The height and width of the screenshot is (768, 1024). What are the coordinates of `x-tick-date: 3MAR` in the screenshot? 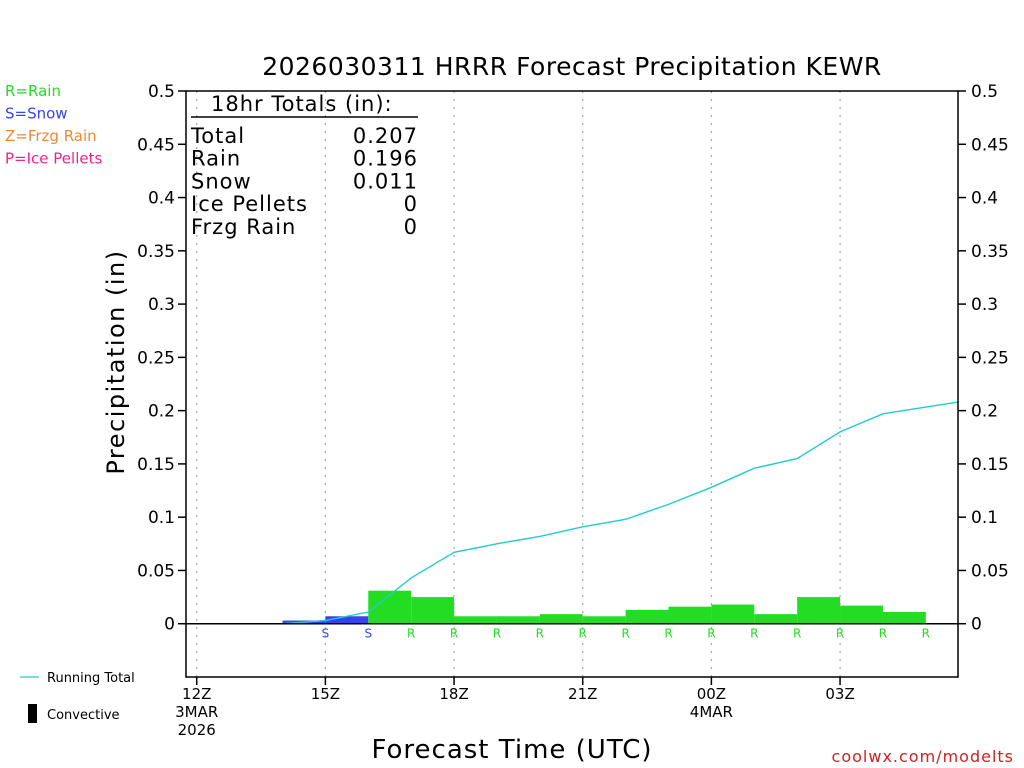 It's located at (196, 712).